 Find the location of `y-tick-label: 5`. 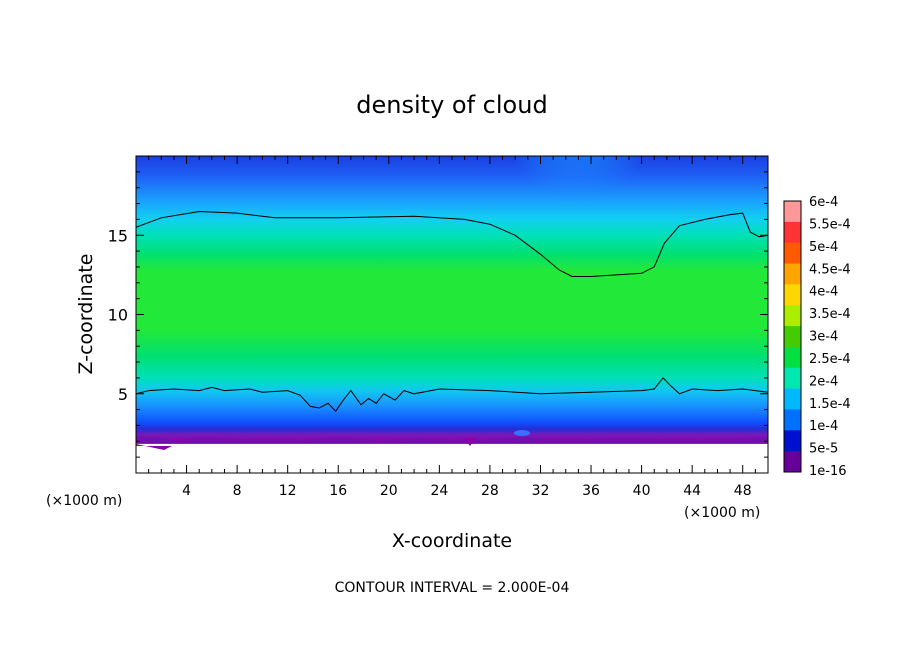

y-tick-label: 5 is located at coordinates (123, 394).